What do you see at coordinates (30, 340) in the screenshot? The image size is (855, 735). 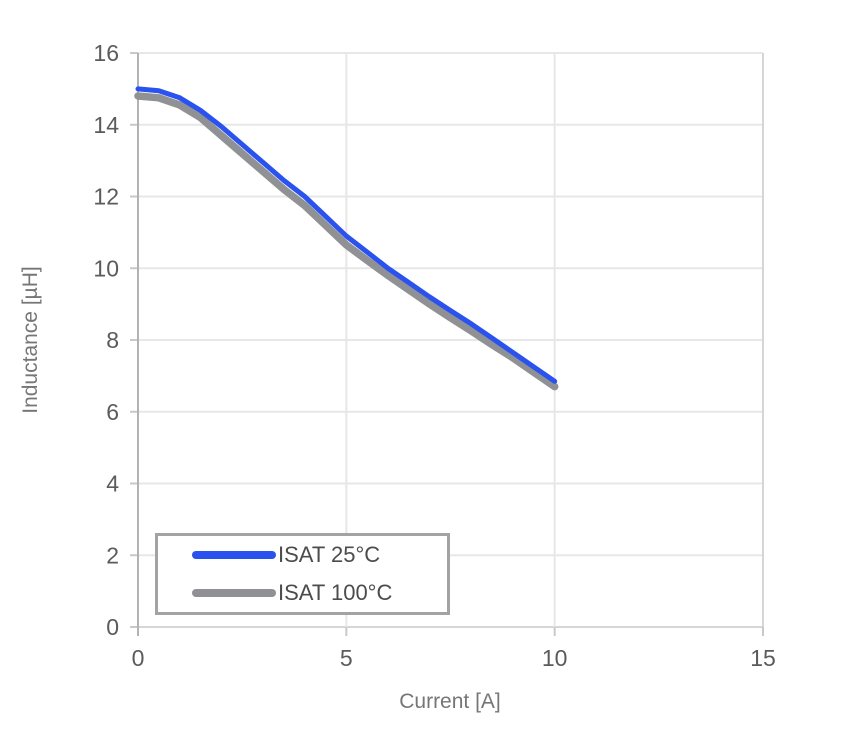 I see `y-axis-title: Inductance [µH]` at bounding box center [30, 340].